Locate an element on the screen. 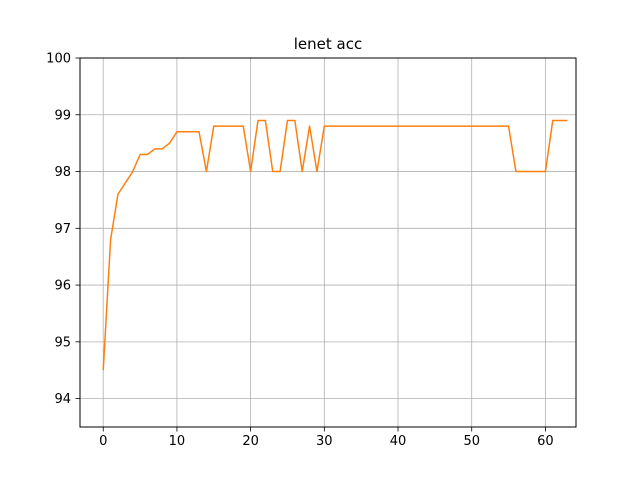 Image resolution: width=640 pixels, height=480 pixels. chart-title: lenet acc is located at coordinates (328, 44).